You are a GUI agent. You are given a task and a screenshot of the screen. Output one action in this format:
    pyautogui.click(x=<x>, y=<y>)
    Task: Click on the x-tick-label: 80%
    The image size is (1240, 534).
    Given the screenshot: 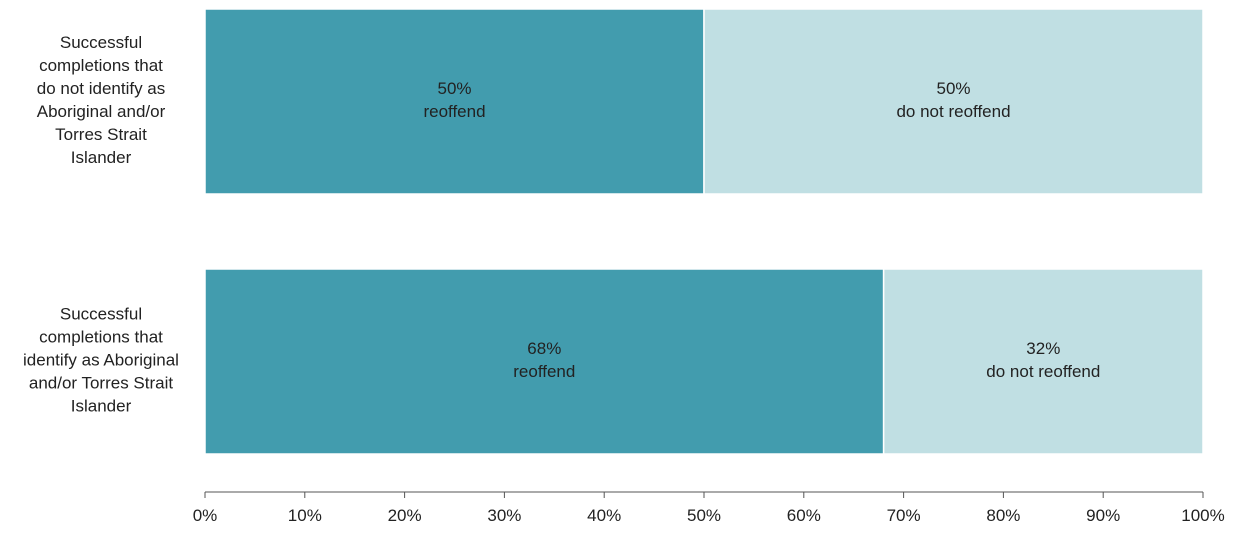 What is the action you would take?
    pyautogui.click(x=1003, y=515)
    